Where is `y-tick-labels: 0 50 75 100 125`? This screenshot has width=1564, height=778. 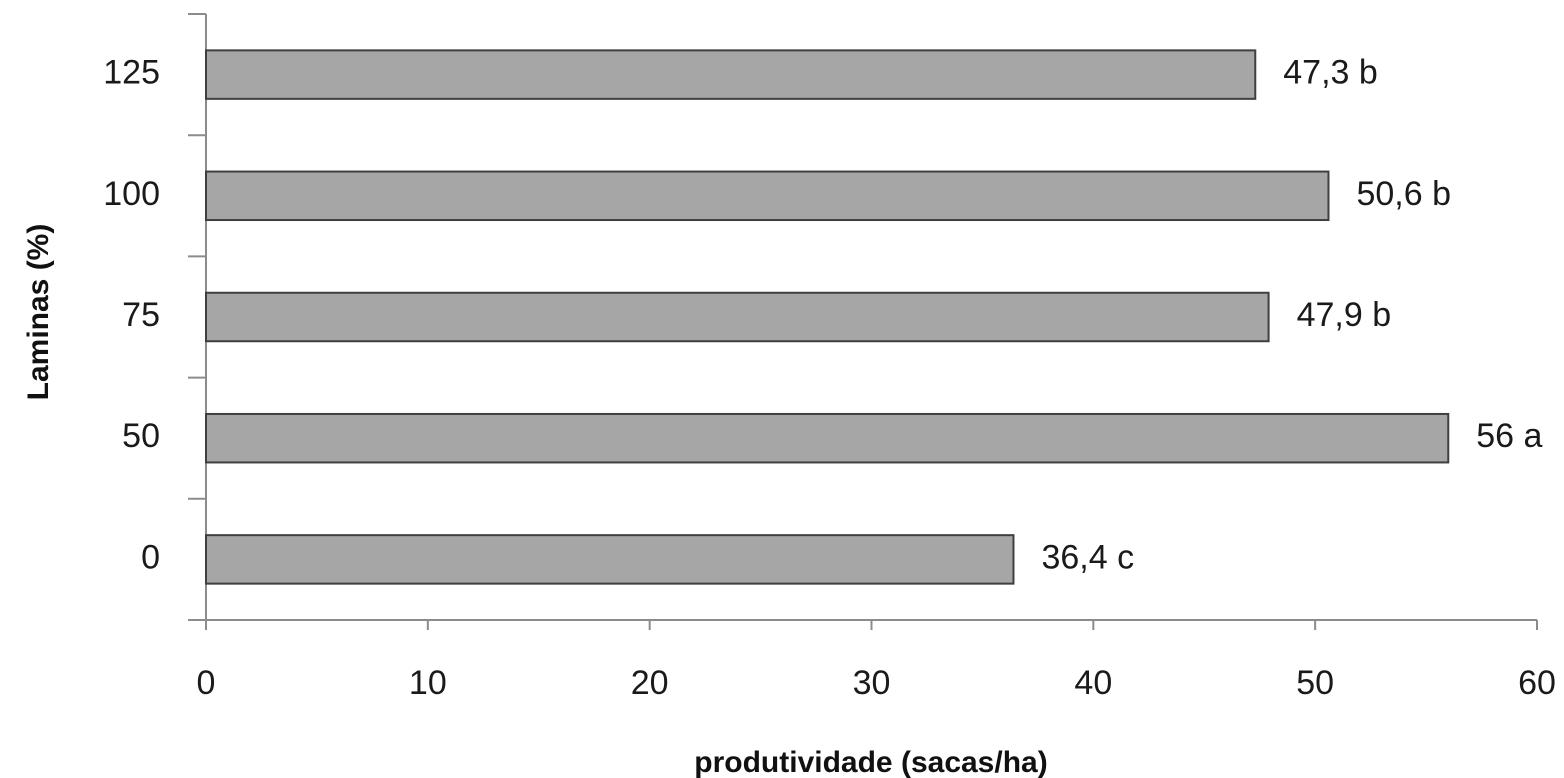
y-tick-labels: 0 50 75 100 125 is located at coordinates (131, 315).